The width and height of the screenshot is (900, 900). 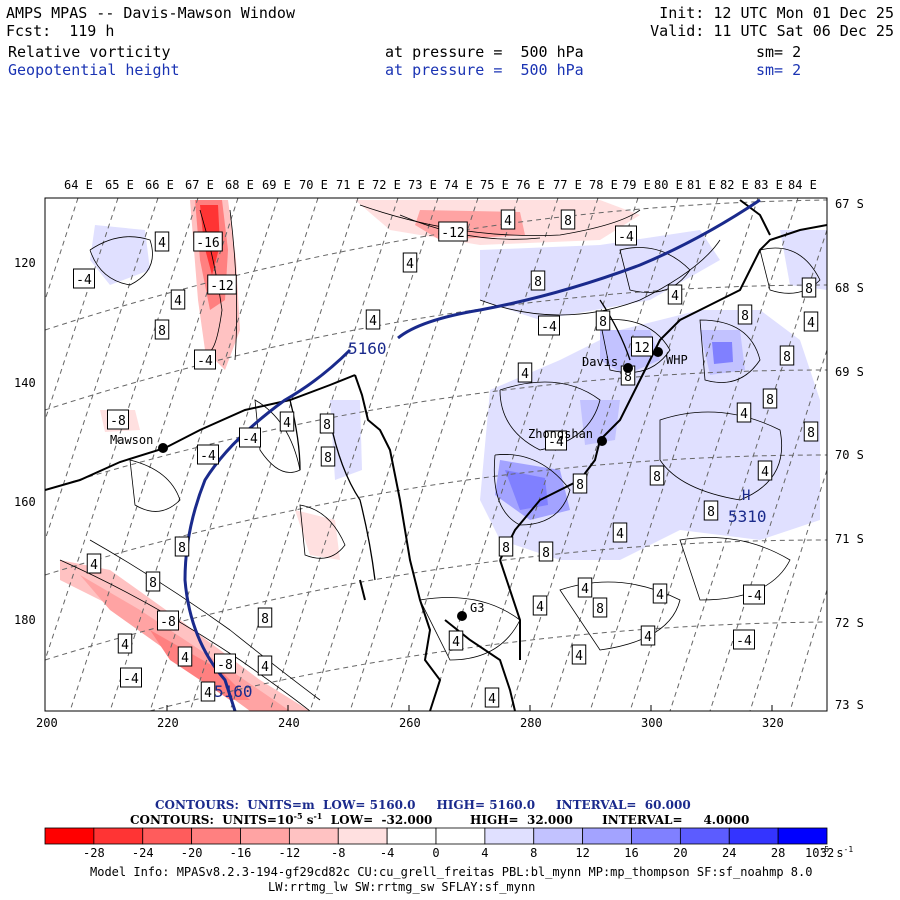 I want to click on latitude-labels: 67 S 68 S 69 S 70 S 71 S 72 S 73 S, so click(x=849, y=454).